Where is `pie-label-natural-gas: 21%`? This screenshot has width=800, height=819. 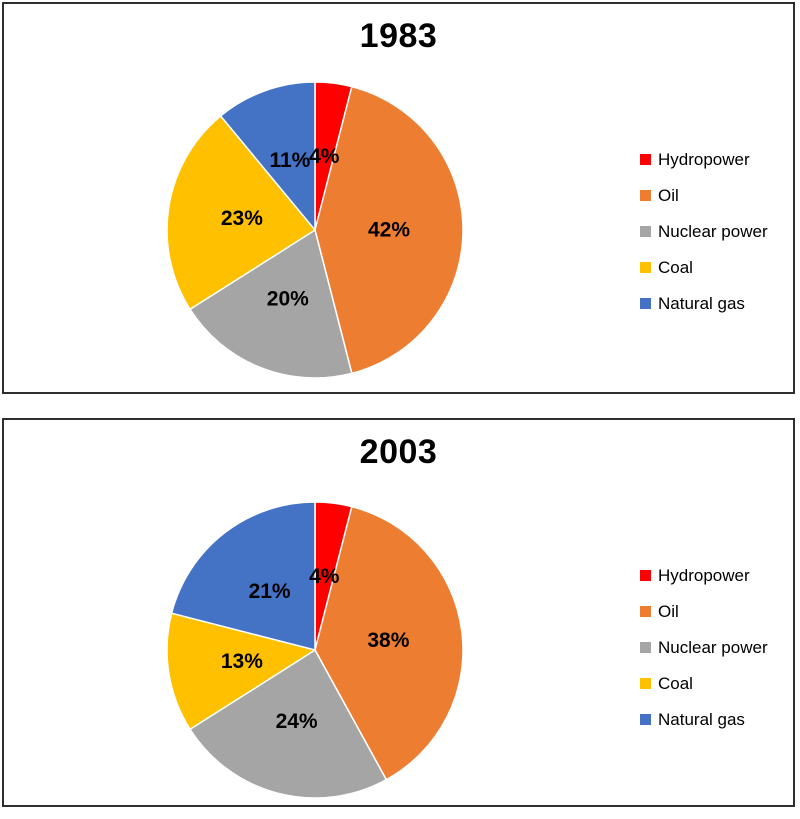
pie-label-natural-gas: 21% is located at coordinates (270, 591).